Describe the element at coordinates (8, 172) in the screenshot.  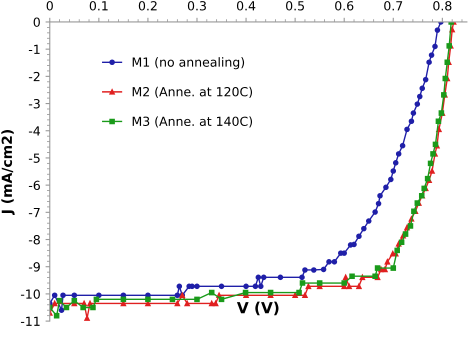
I see `y-axis-title: J (mA/cm2)` at that location.